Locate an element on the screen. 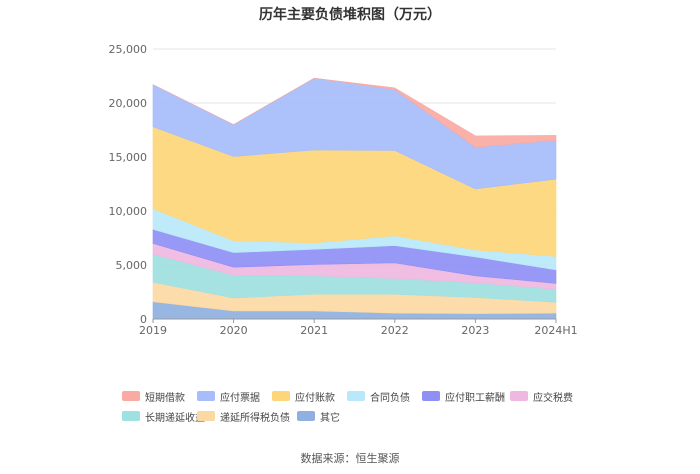  x-tick-label: 2022 is located at coordinates (395, 330).